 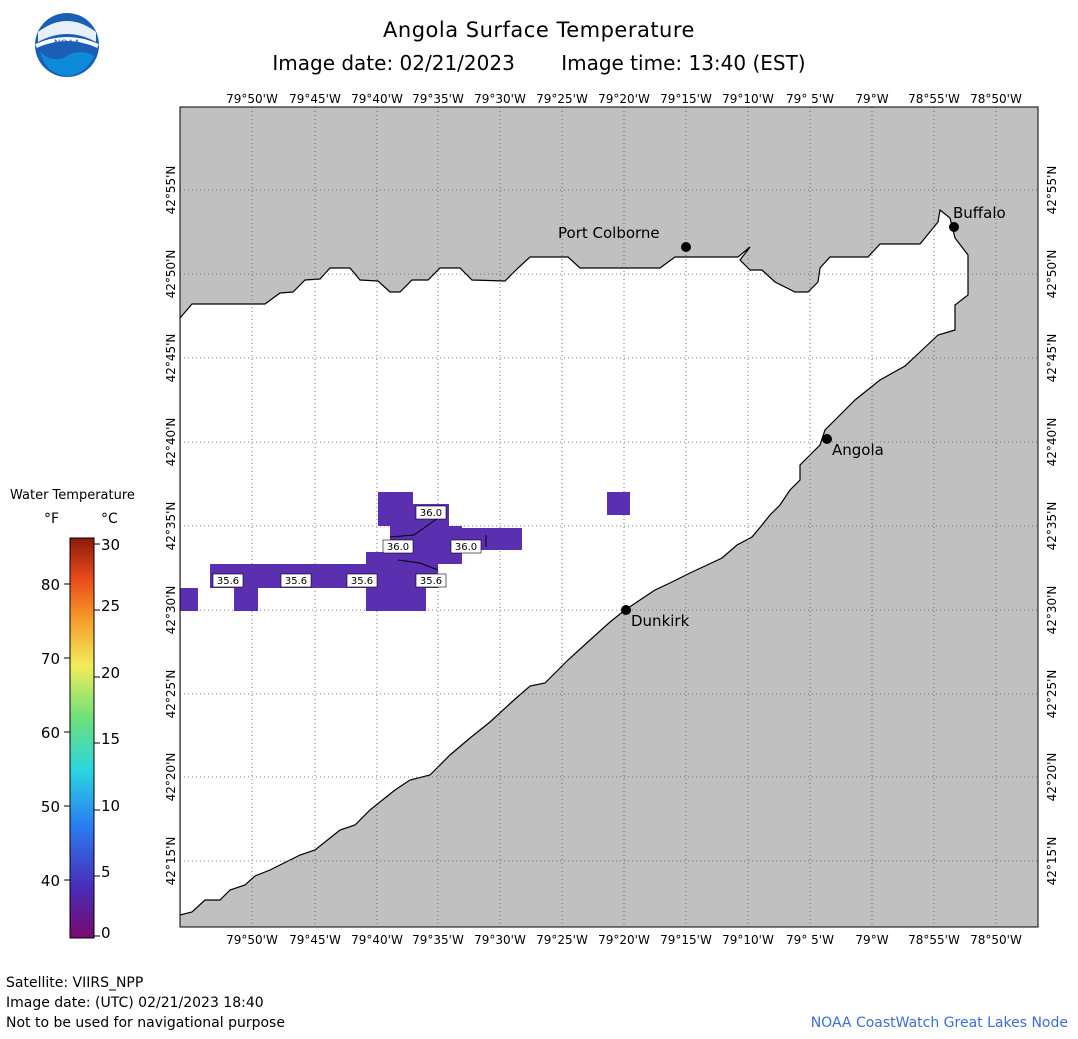 What do you see at coordinates (110, 673) in the screenshot?
I see `colorbar-c-label: 20` at bounding box center [110, 673].